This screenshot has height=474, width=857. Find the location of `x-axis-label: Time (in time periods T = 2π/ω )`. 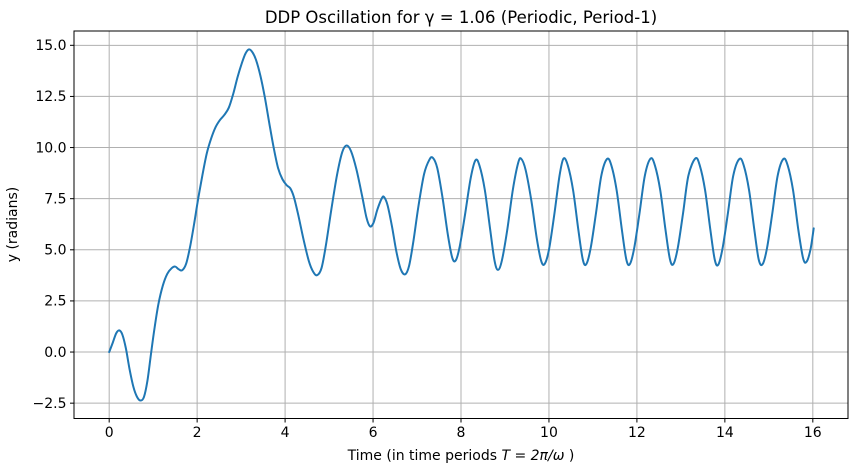

x-axis-label: Time (in time periods T = 2π/ω ) is located at coordinates (461, 456).